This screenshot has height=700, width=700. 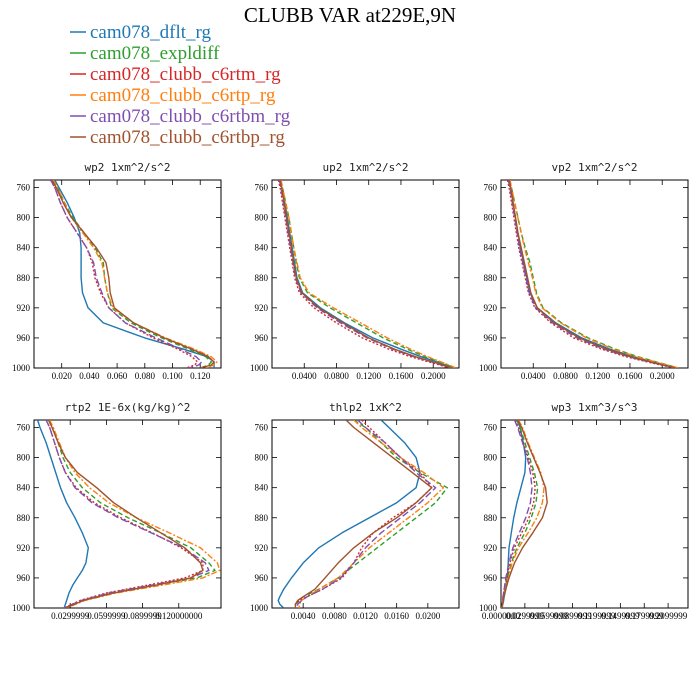 I want to click on x-tick-label: 0.060, so click(x=117, y=376).